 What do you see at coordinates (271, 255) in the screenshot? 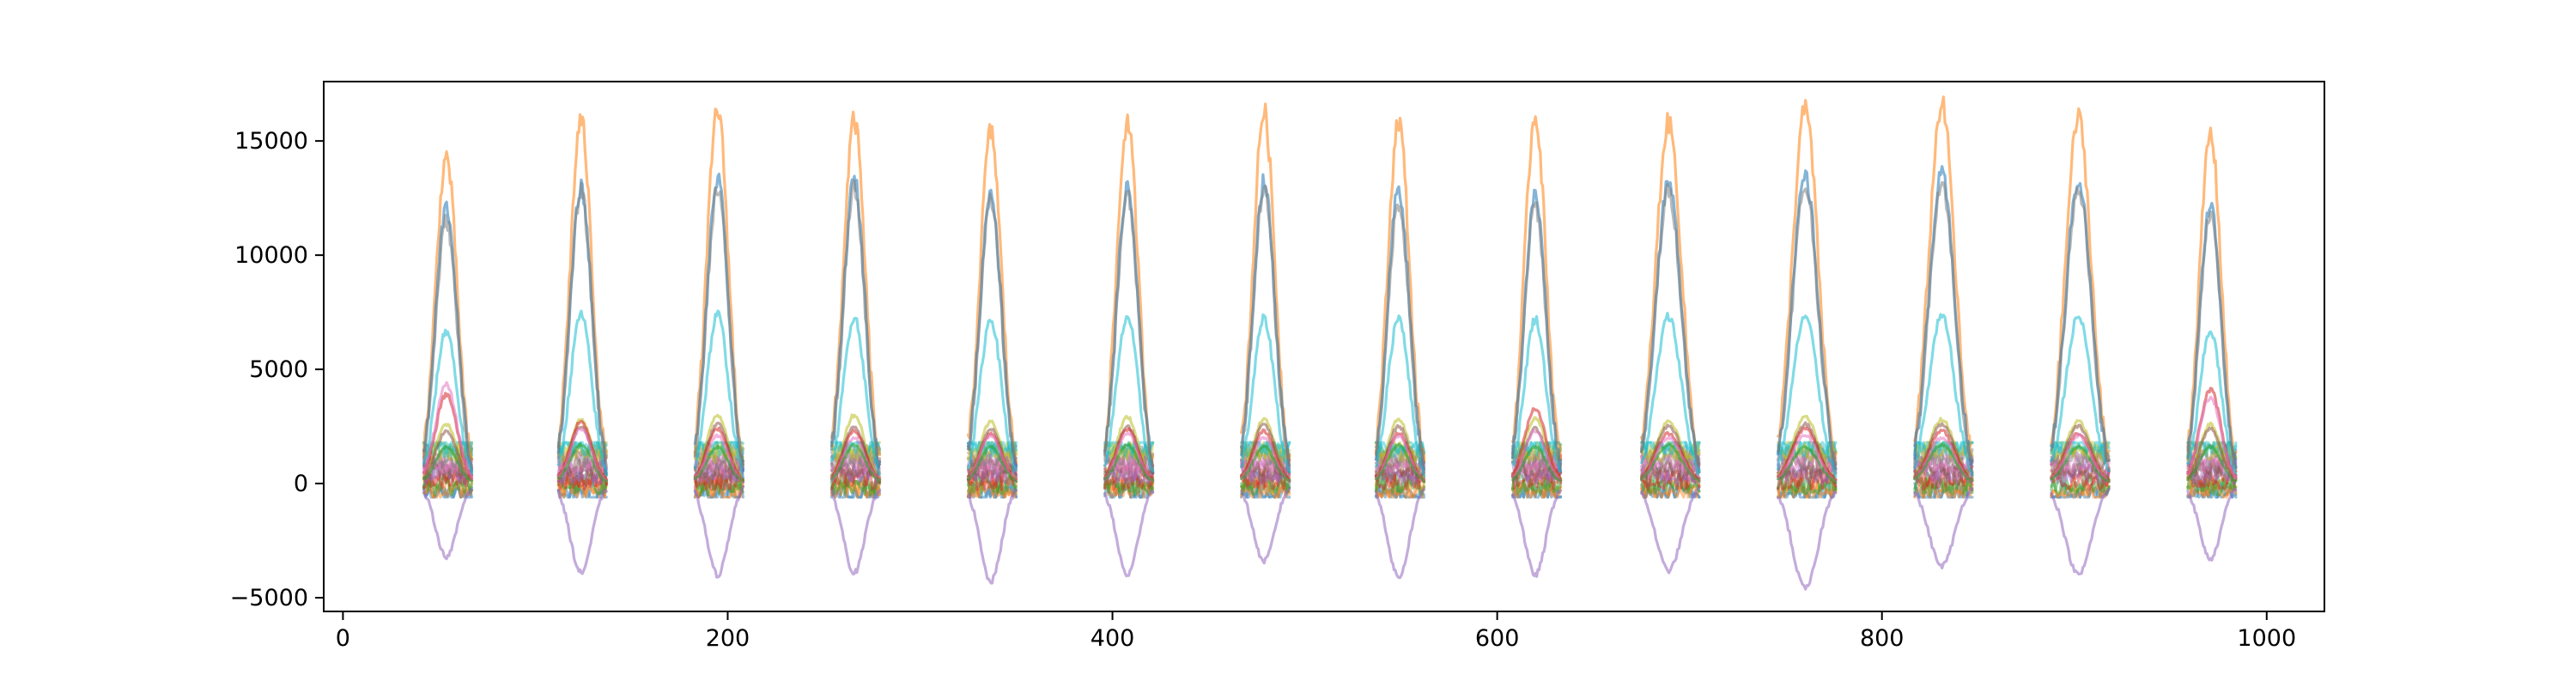
I see `y-tick-label: 10000` at bounding box center [271, 255].